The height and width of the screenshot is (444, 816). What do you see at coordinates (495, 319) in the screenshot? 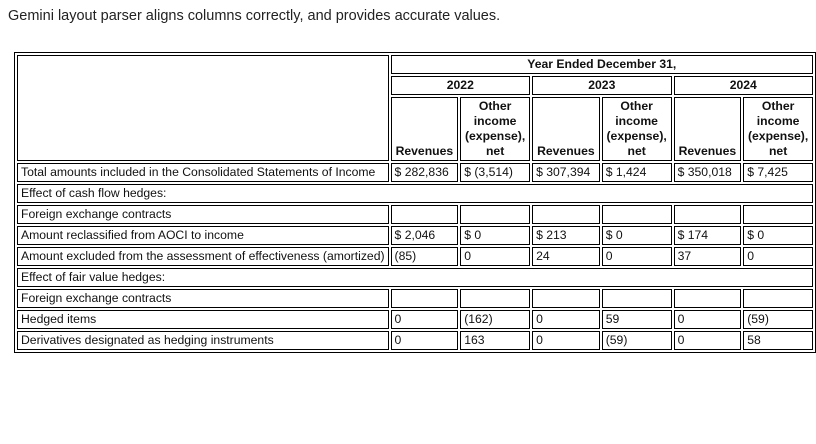
I see `table-cell: (162)` at bounding box center [495, 319].